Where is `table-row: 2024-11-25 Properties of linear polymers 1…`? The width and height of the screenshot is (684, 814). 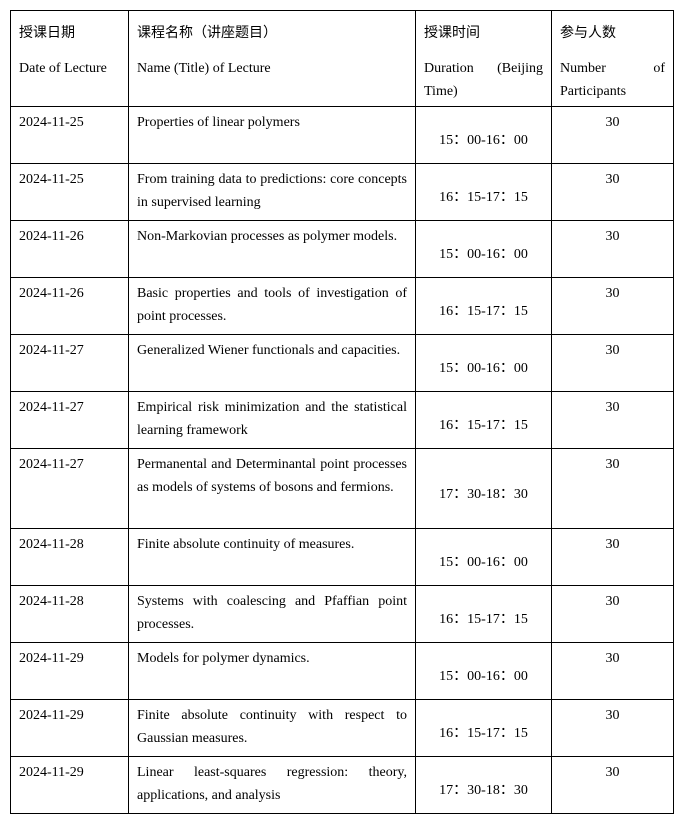 table-row: 2024-11-25 Properties of linear polymers 1… is located at coordinates (342, 135).